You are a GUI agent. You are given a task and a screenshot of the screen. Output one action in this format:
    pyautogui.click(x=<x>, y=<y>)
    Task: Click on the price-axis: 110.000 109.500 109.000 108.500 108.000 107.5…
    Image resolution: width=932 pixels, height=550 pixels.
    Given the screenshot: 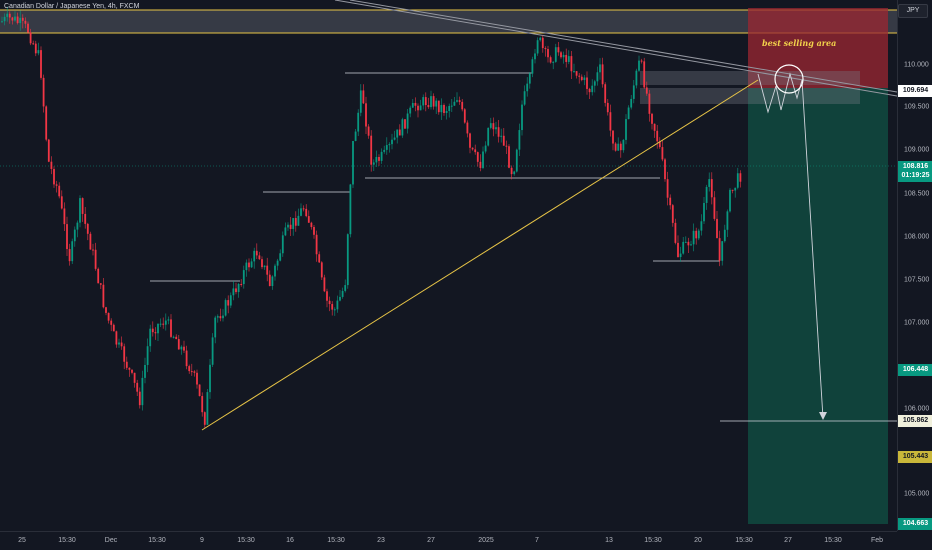 What is the action you would take?
    pyautogui.click(x=914, y=265)
    